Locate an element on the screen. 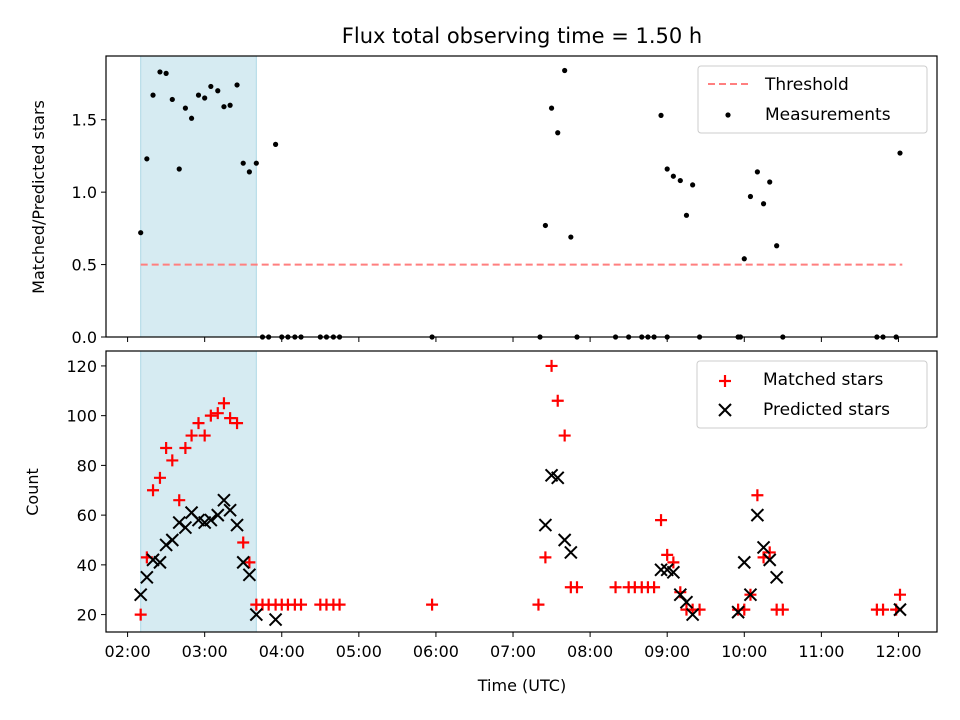  x-tick-label: 11:00 is located at coordinates (821, 651).